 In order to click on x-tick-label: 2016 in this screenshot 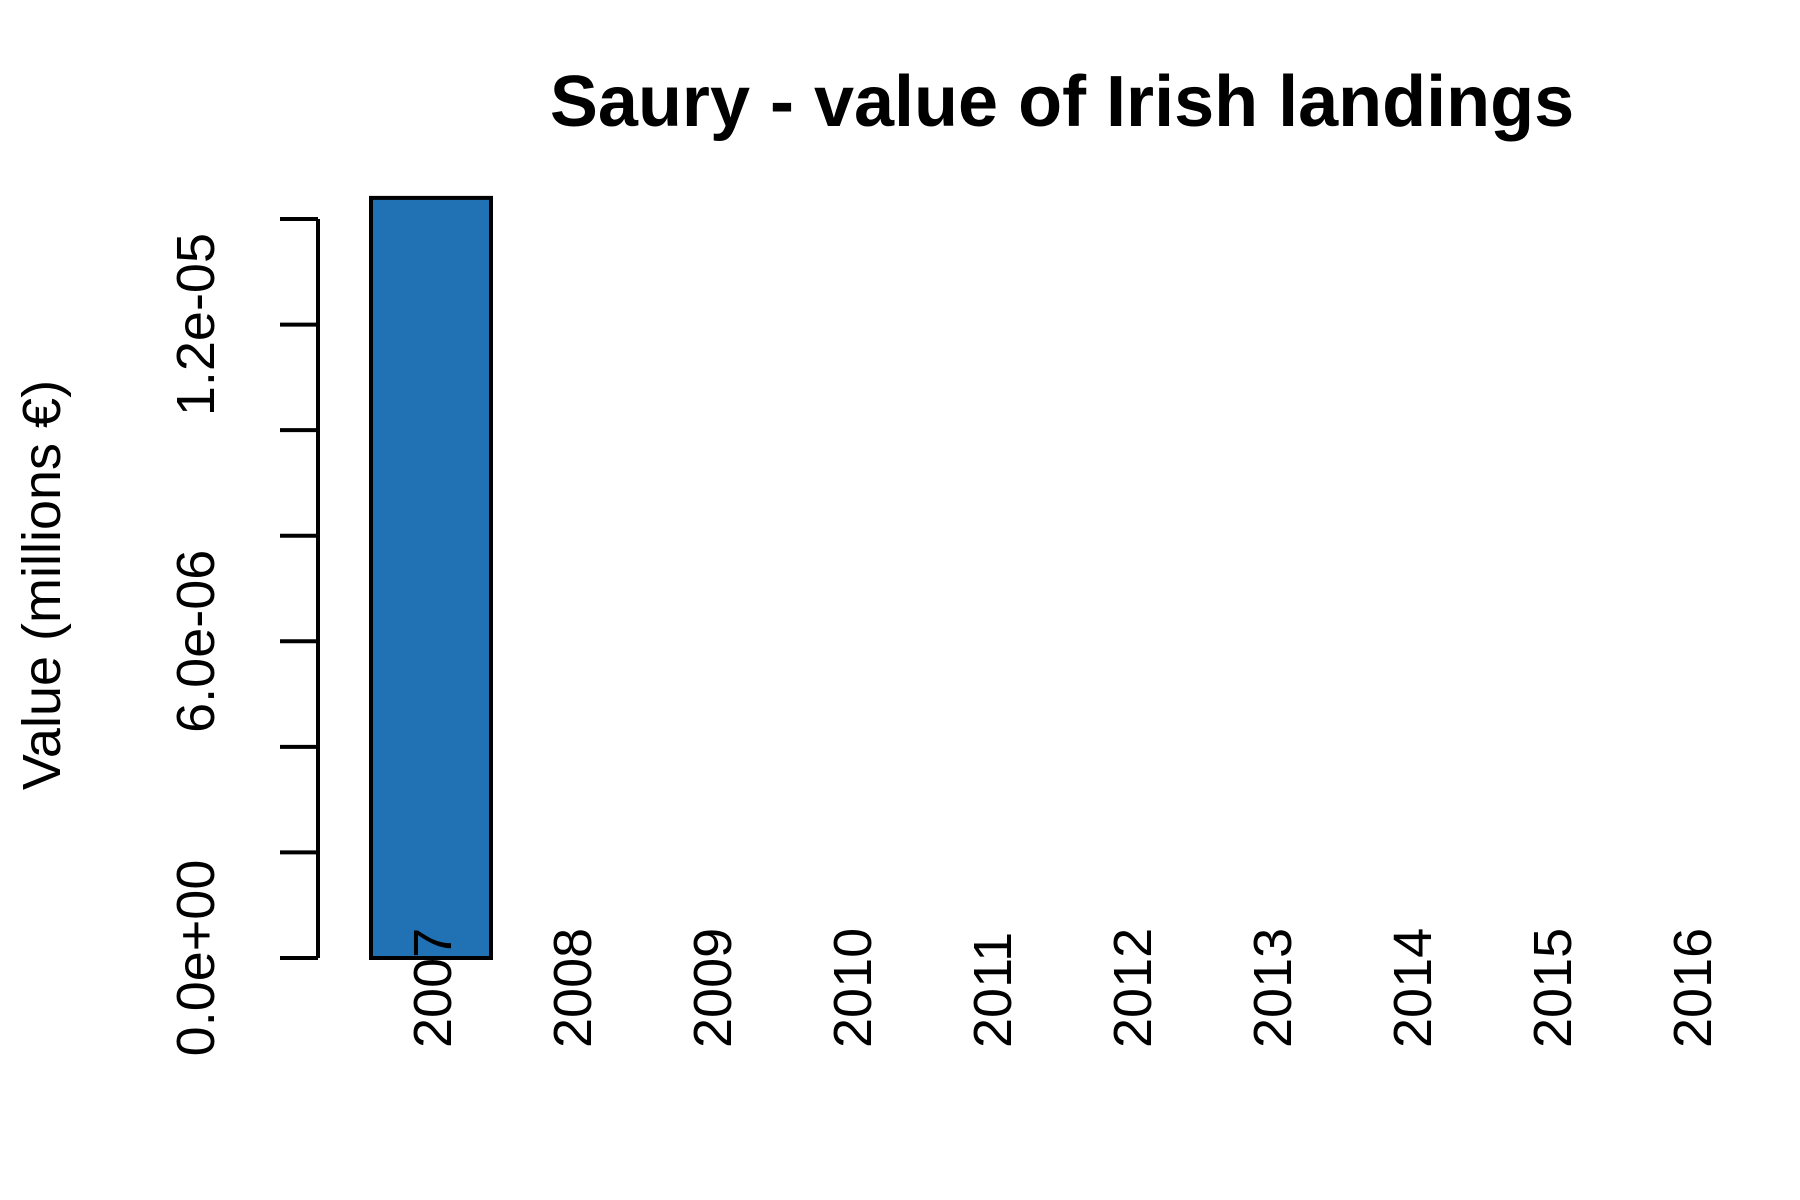, I will do `click(1693, 988)`.